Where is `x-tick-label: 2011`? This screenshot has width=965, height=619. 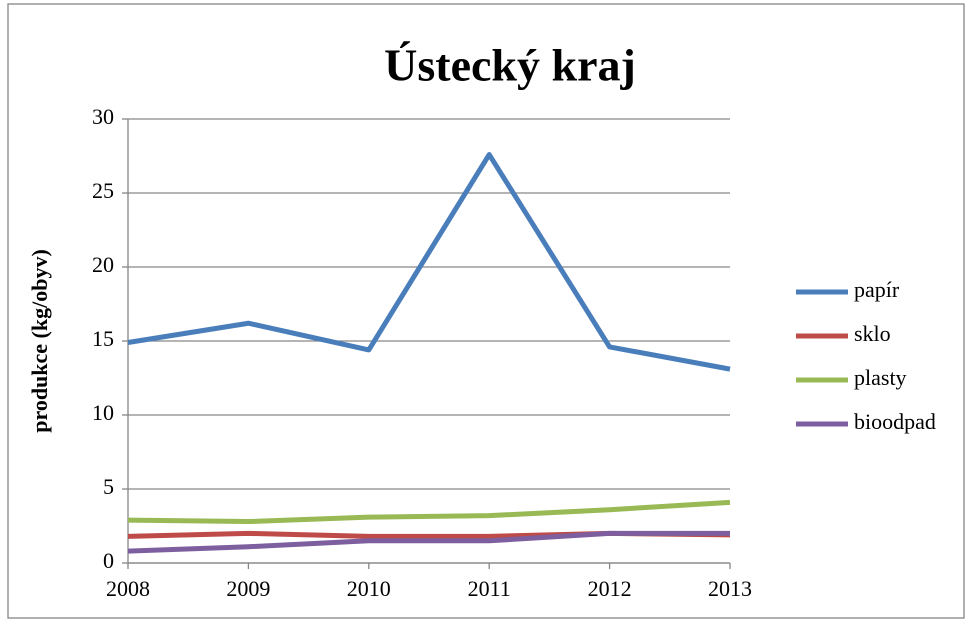 x-tick-label: 2011 is located at coordinates (489, 588).